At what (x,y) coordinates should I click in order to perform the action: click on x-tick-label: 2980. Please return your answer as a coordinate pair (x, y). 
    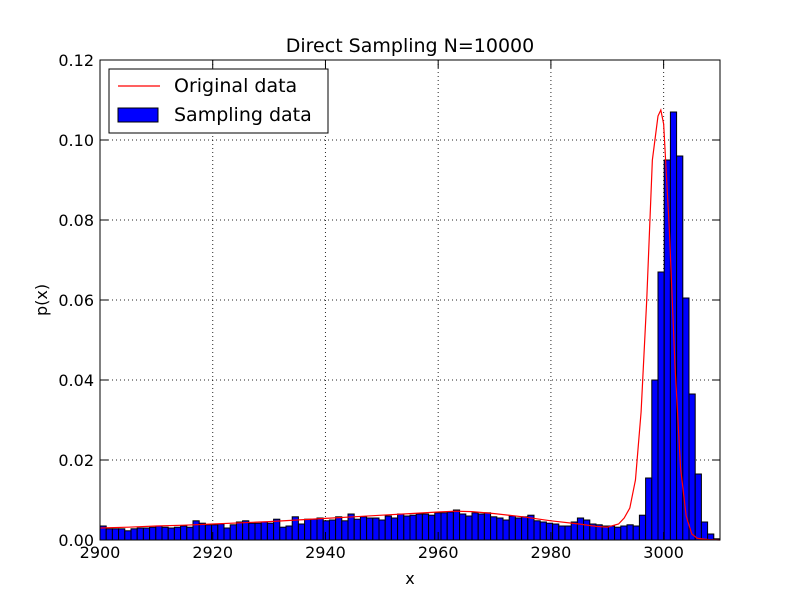
    Looking at the image, I should click on (551, 552).